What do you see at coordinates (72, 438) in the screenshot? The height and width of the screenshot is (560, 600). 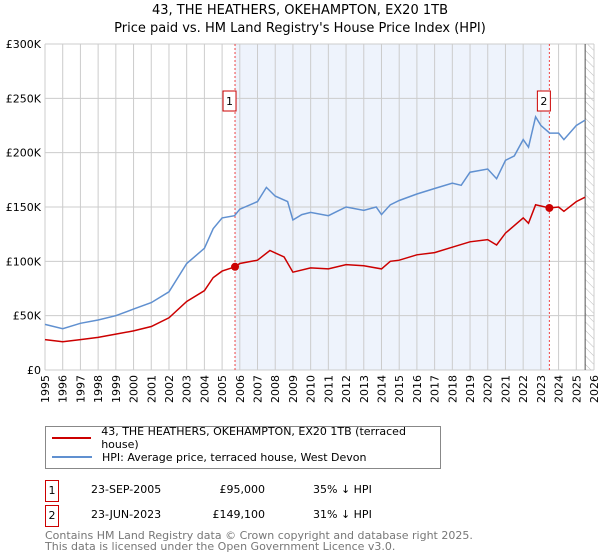 I see `legend-swatch-property` at bounding box center [72, 438].